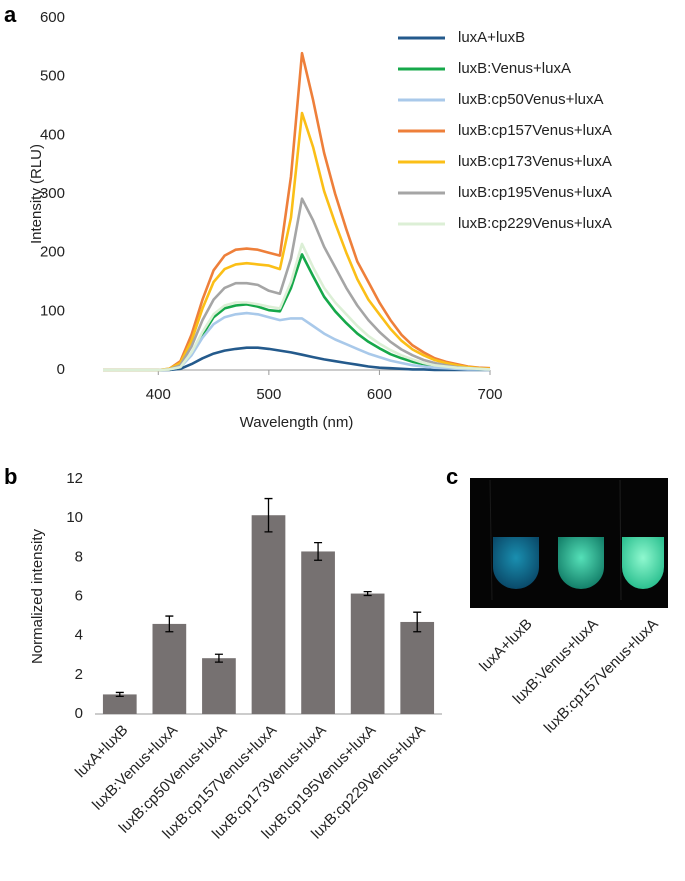  I want to click on panel-label: c, so click(452, 476).